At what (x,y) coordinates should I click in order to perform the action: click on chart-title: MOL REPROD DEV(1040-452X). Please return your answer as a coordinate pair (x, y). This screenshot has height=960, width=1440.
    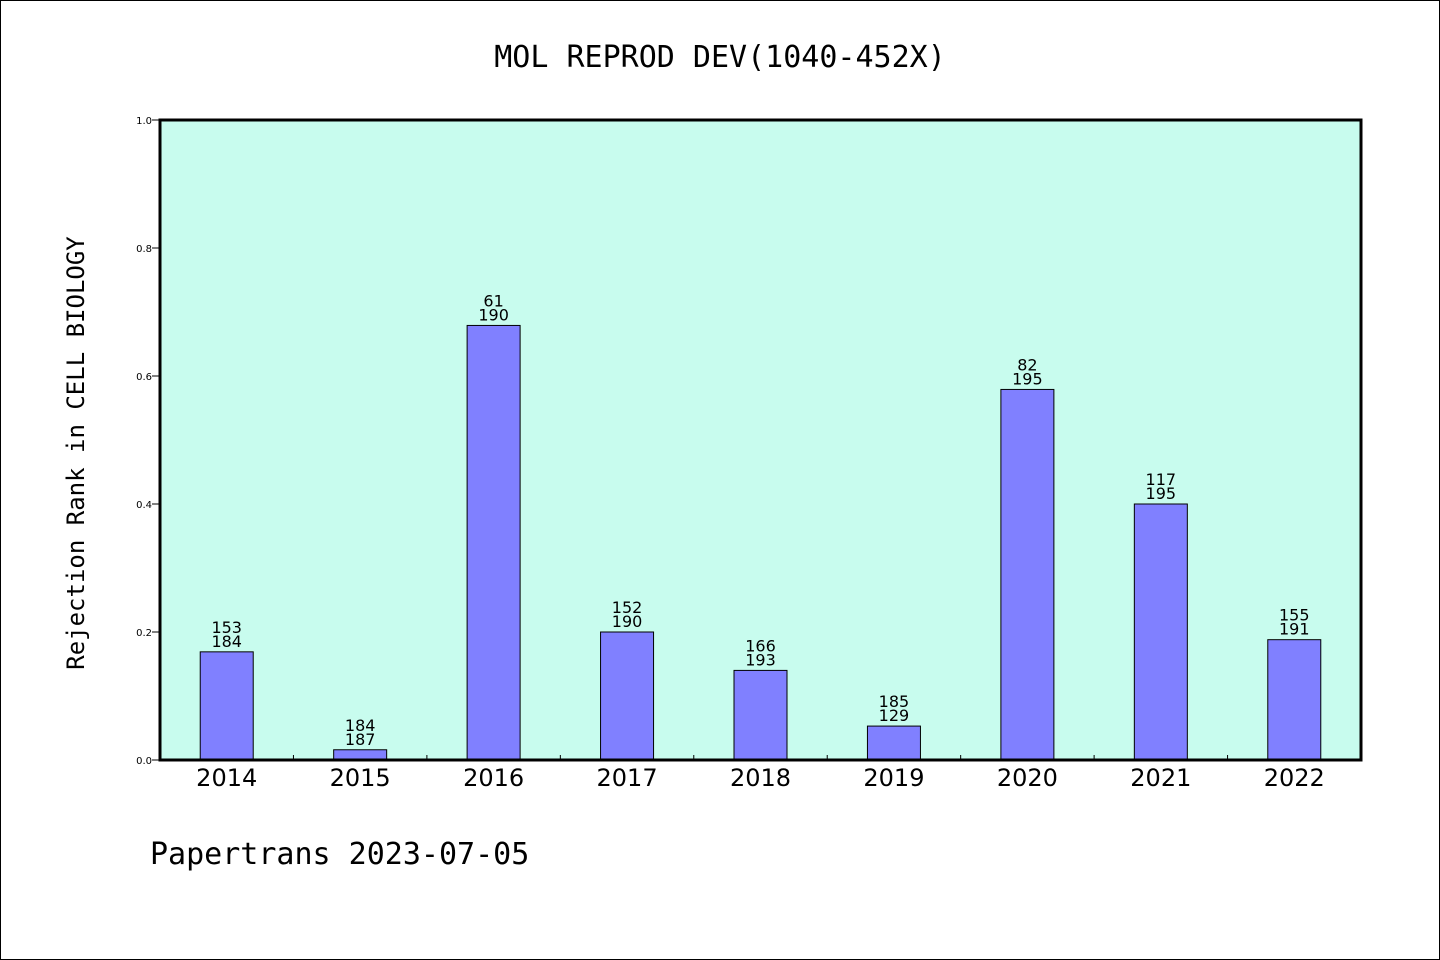
    Looking at the image, I should click on (720, 57).